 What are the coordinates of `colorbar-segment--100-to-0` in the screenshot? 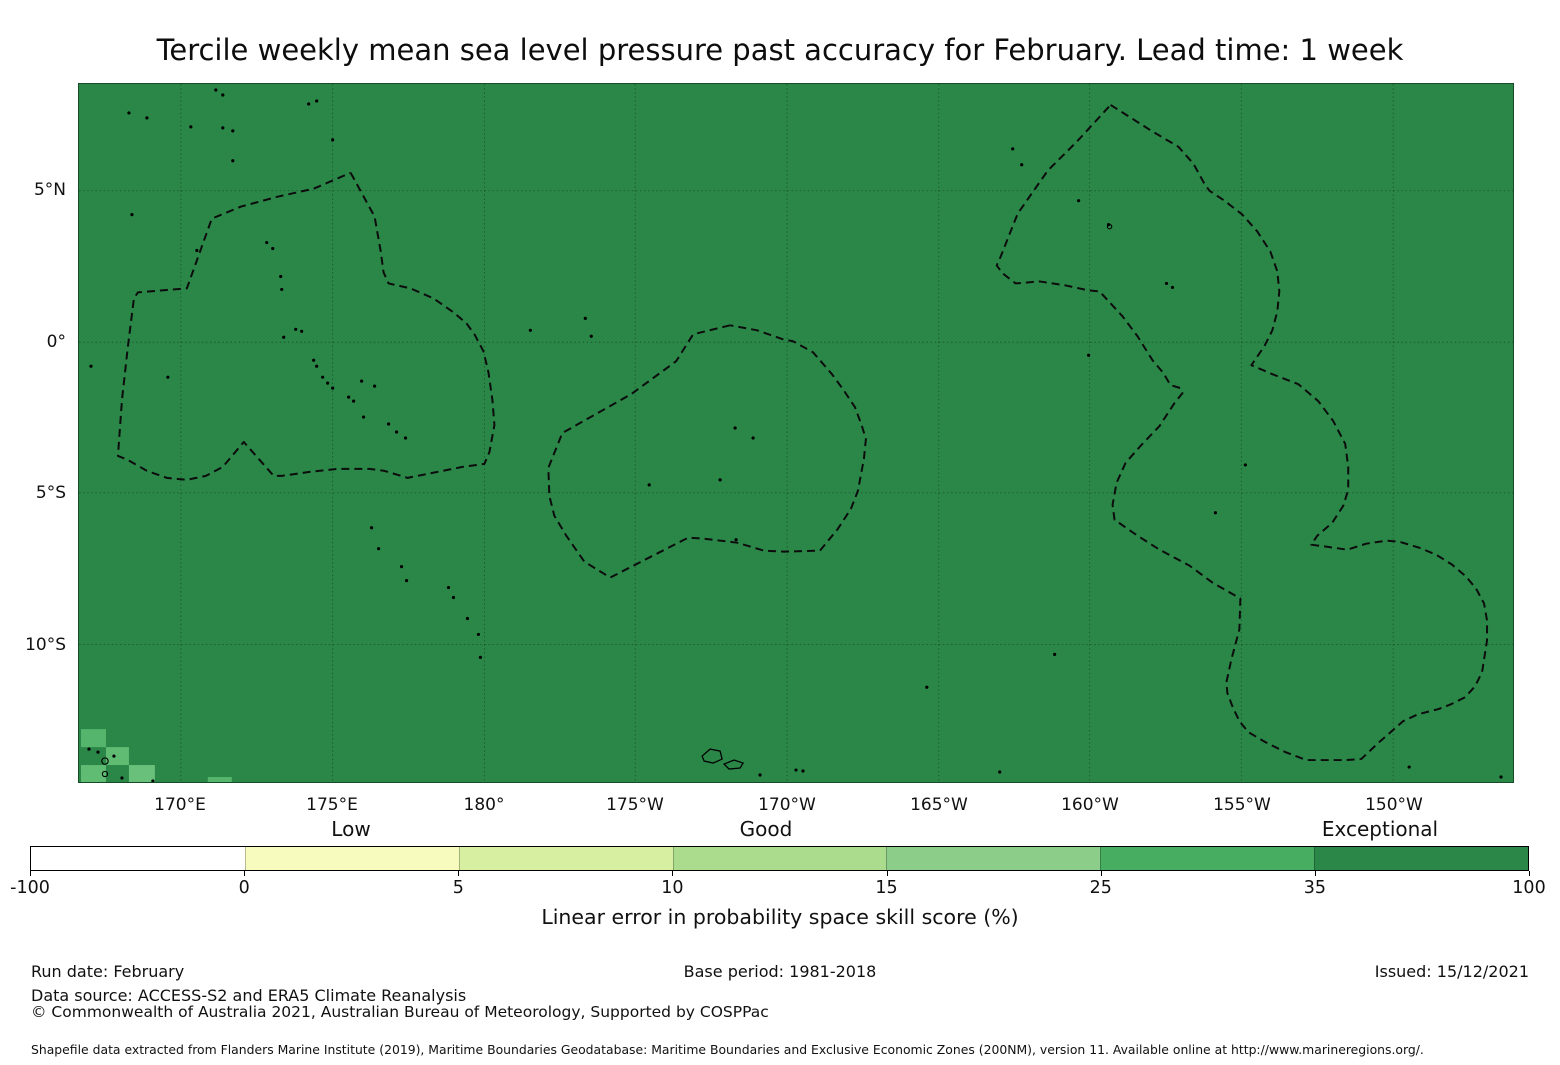 It's located at (138, 858).